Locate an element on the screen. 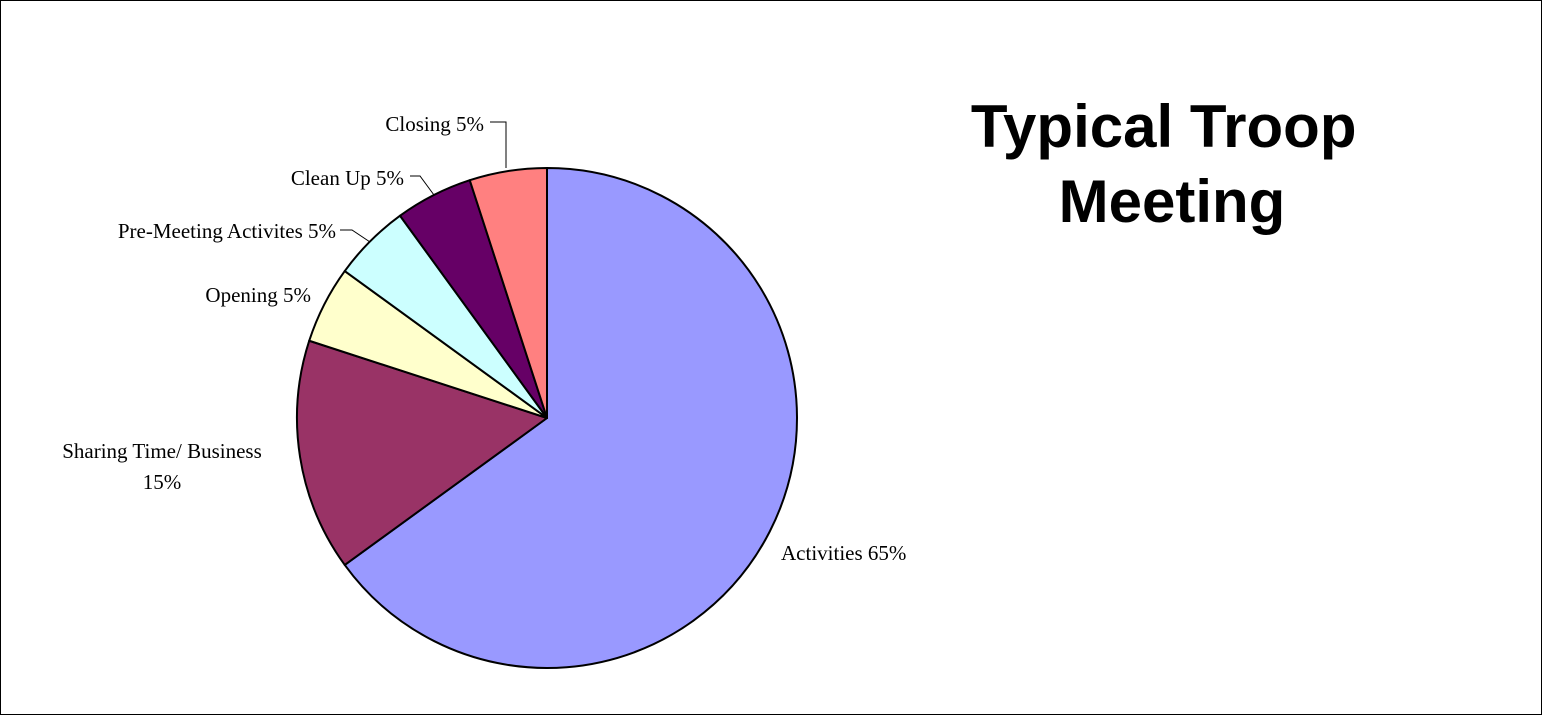  slice-label: Pre-Meeting Activites 5% is located at coordinates (227, 231).